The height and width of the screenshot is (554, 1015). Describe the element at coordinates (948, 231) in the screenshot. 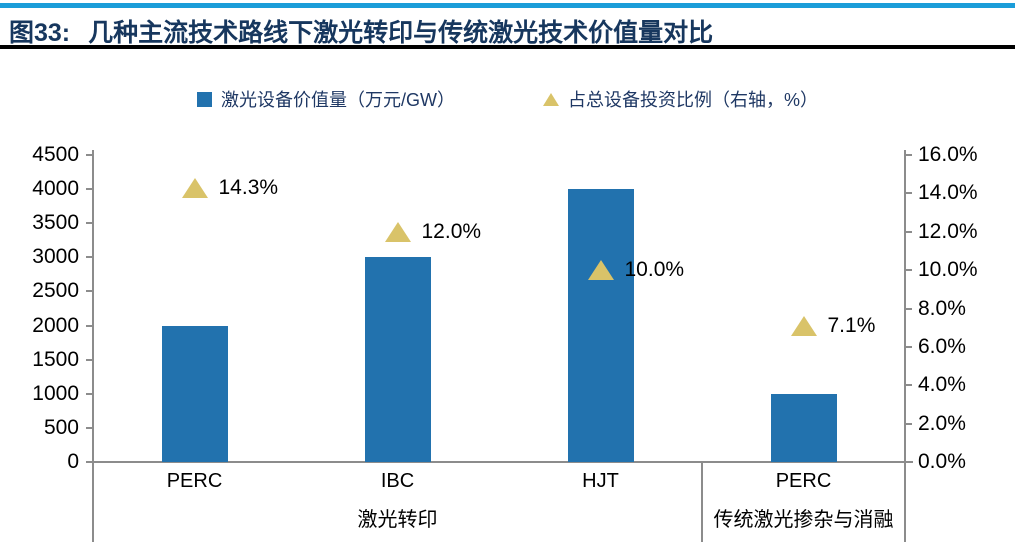

I see `right-axis-tick-label: 12.0%` at that location.